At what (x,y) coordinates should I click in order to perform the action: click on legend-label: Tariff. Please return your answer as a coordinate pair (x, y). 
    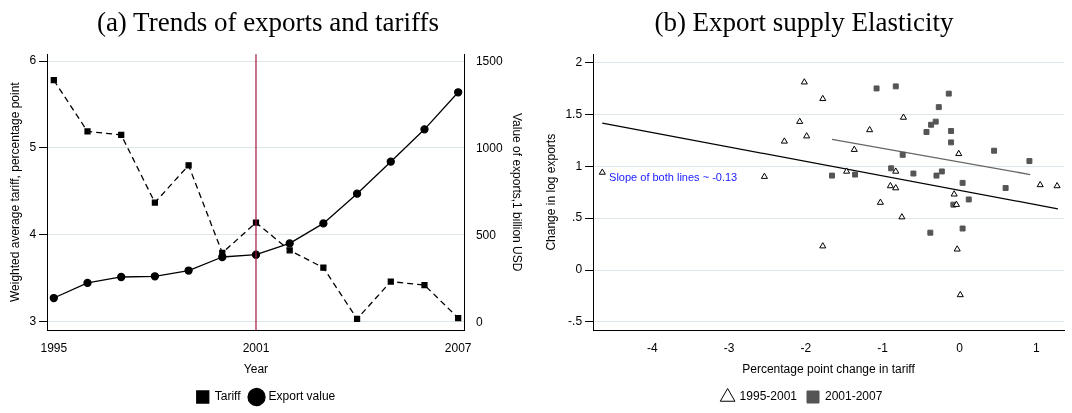
    Looking at the image, I should click on (228, 396).